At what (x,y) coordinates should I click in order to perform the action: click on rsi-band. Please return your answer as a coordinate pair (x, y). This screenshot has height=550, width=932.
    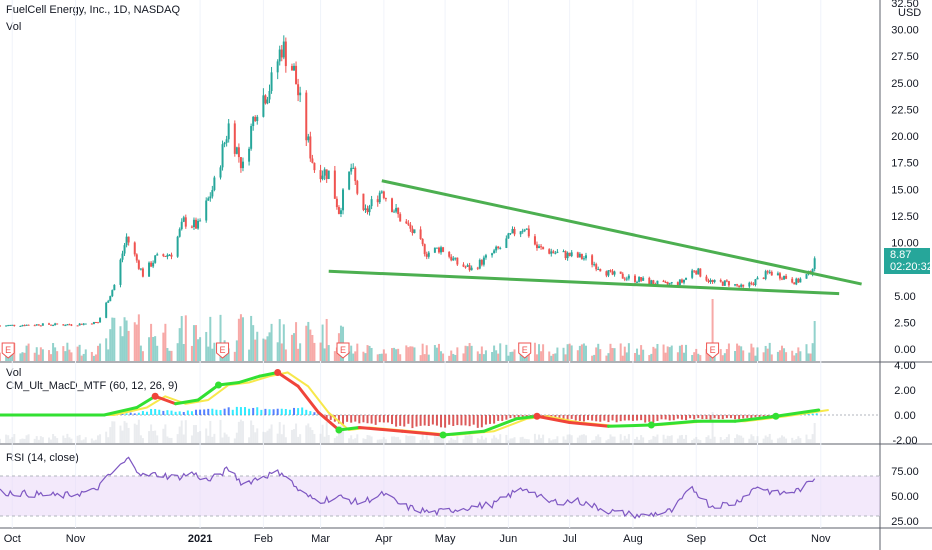
    Looking at the image, I should click on (440, 496).